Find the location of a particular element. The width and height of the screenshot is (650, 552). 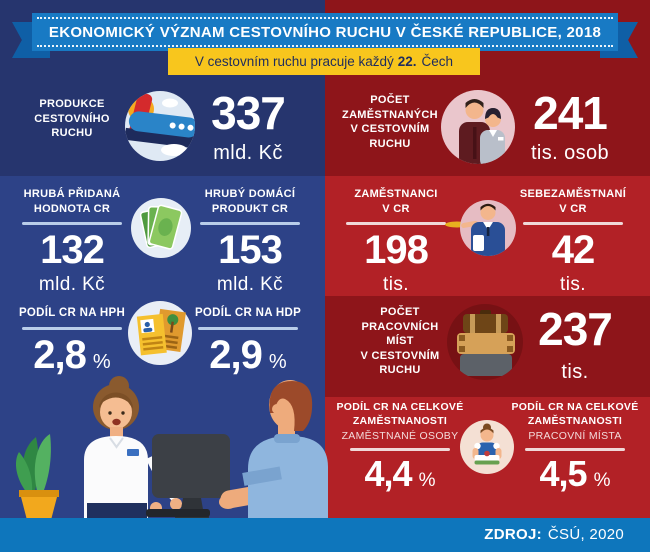

self-employed-stat: SEBEZAMĚSTNANÍ V CR 42 tis. is located at coordinates (573, 241).